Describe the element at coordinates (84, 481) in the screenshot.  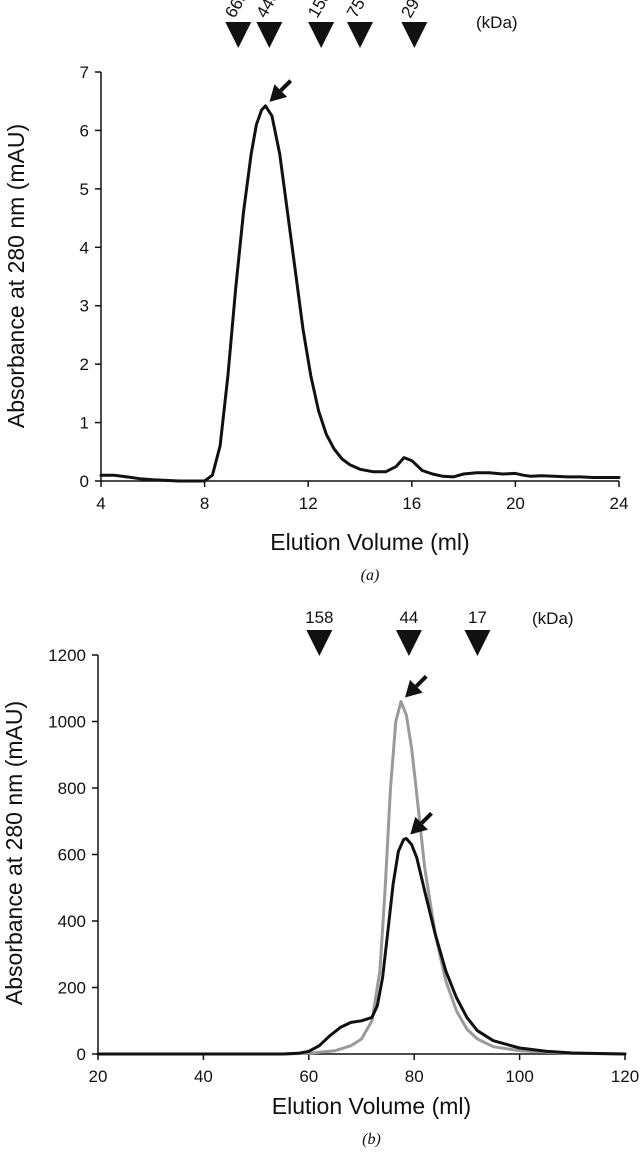
I see `panel-a-y-tick-label: 0` at that location.